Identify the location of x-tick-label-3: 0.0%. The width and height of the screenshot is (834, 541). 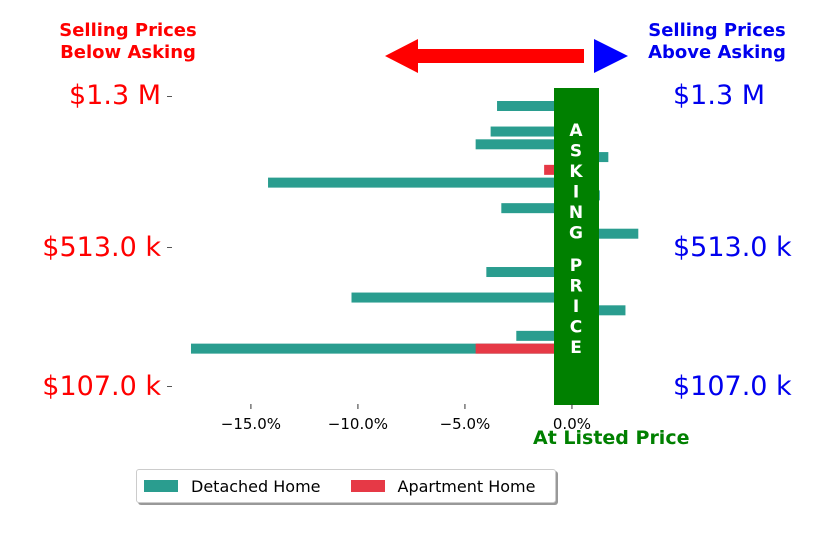
(572, 424).